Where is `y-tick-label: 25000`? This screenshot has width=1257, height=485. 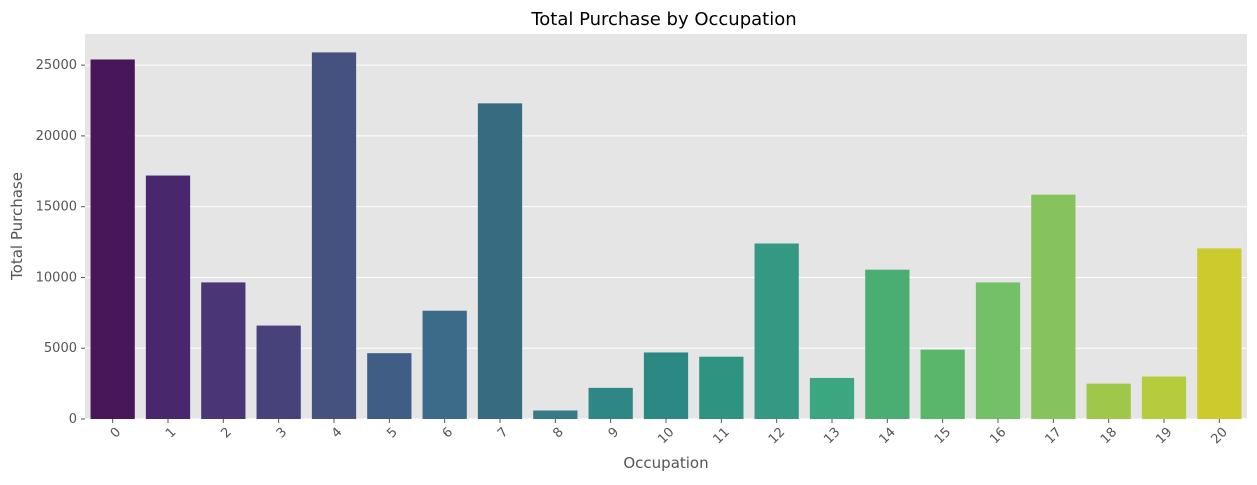
y-tick-label: 25000 is located at coordinates (56, 65).